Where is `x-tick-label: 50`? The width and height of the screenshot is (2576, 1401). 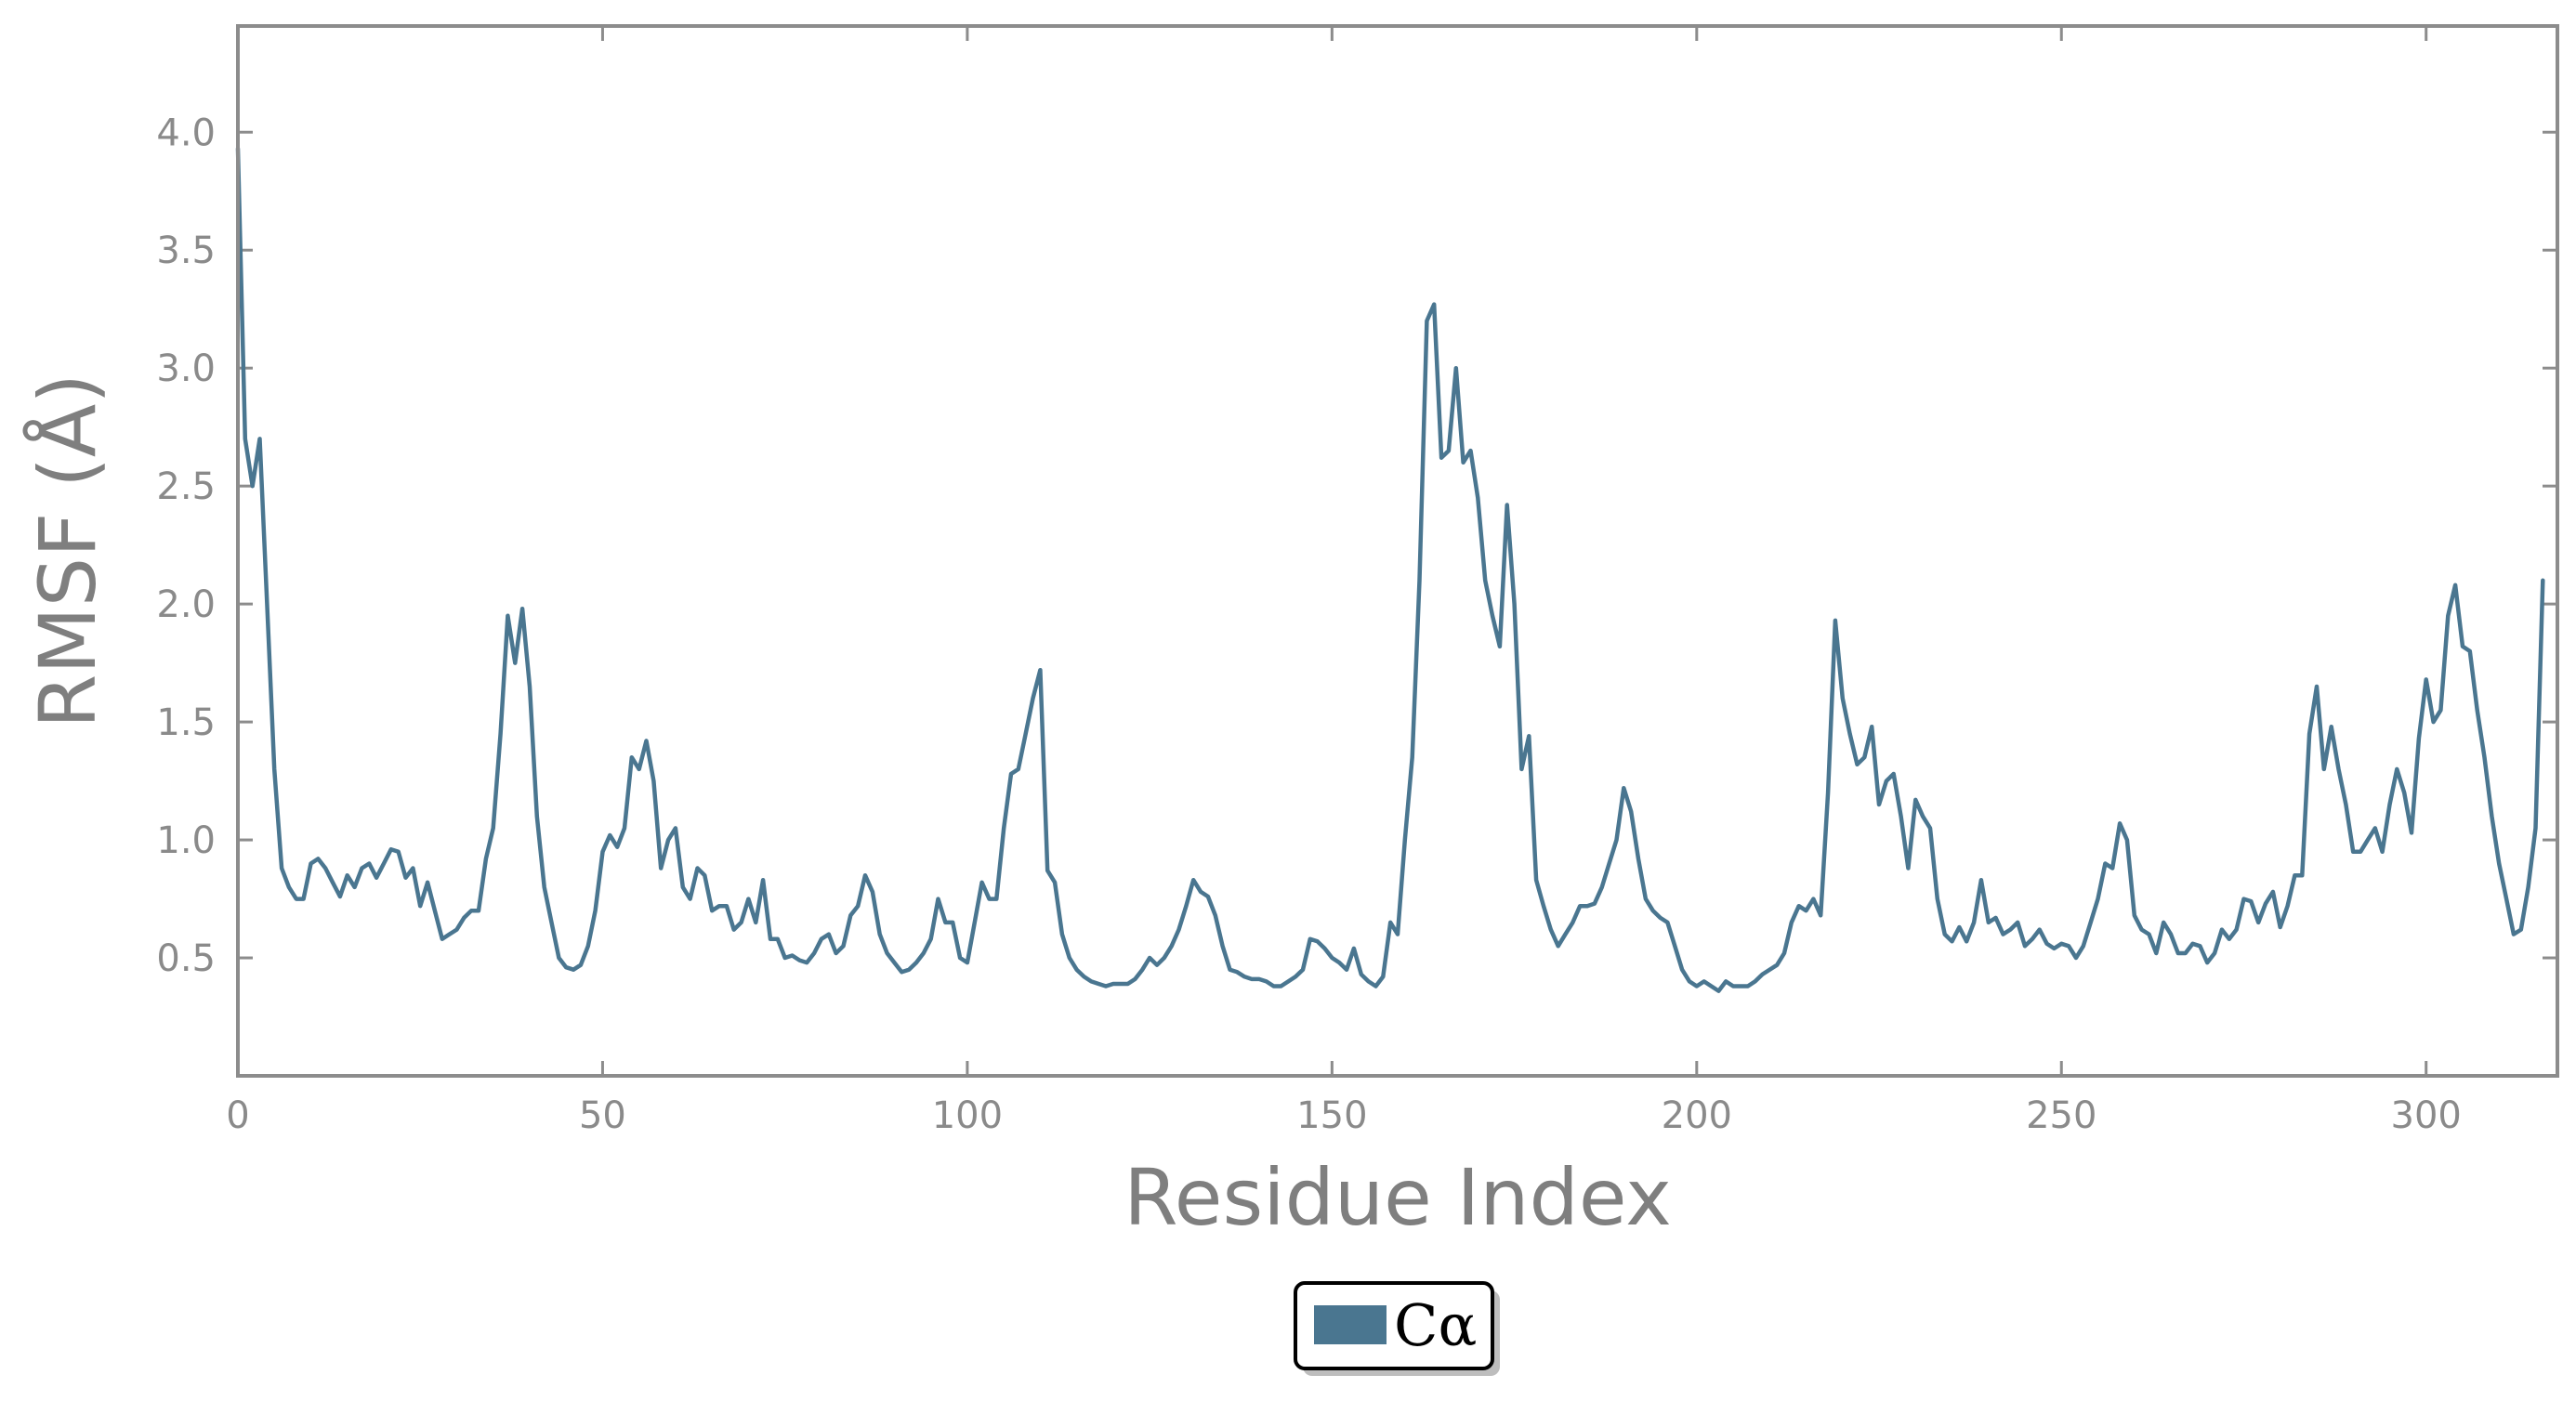
x-tick-label: 50 is located at coordinates (602, 1115).